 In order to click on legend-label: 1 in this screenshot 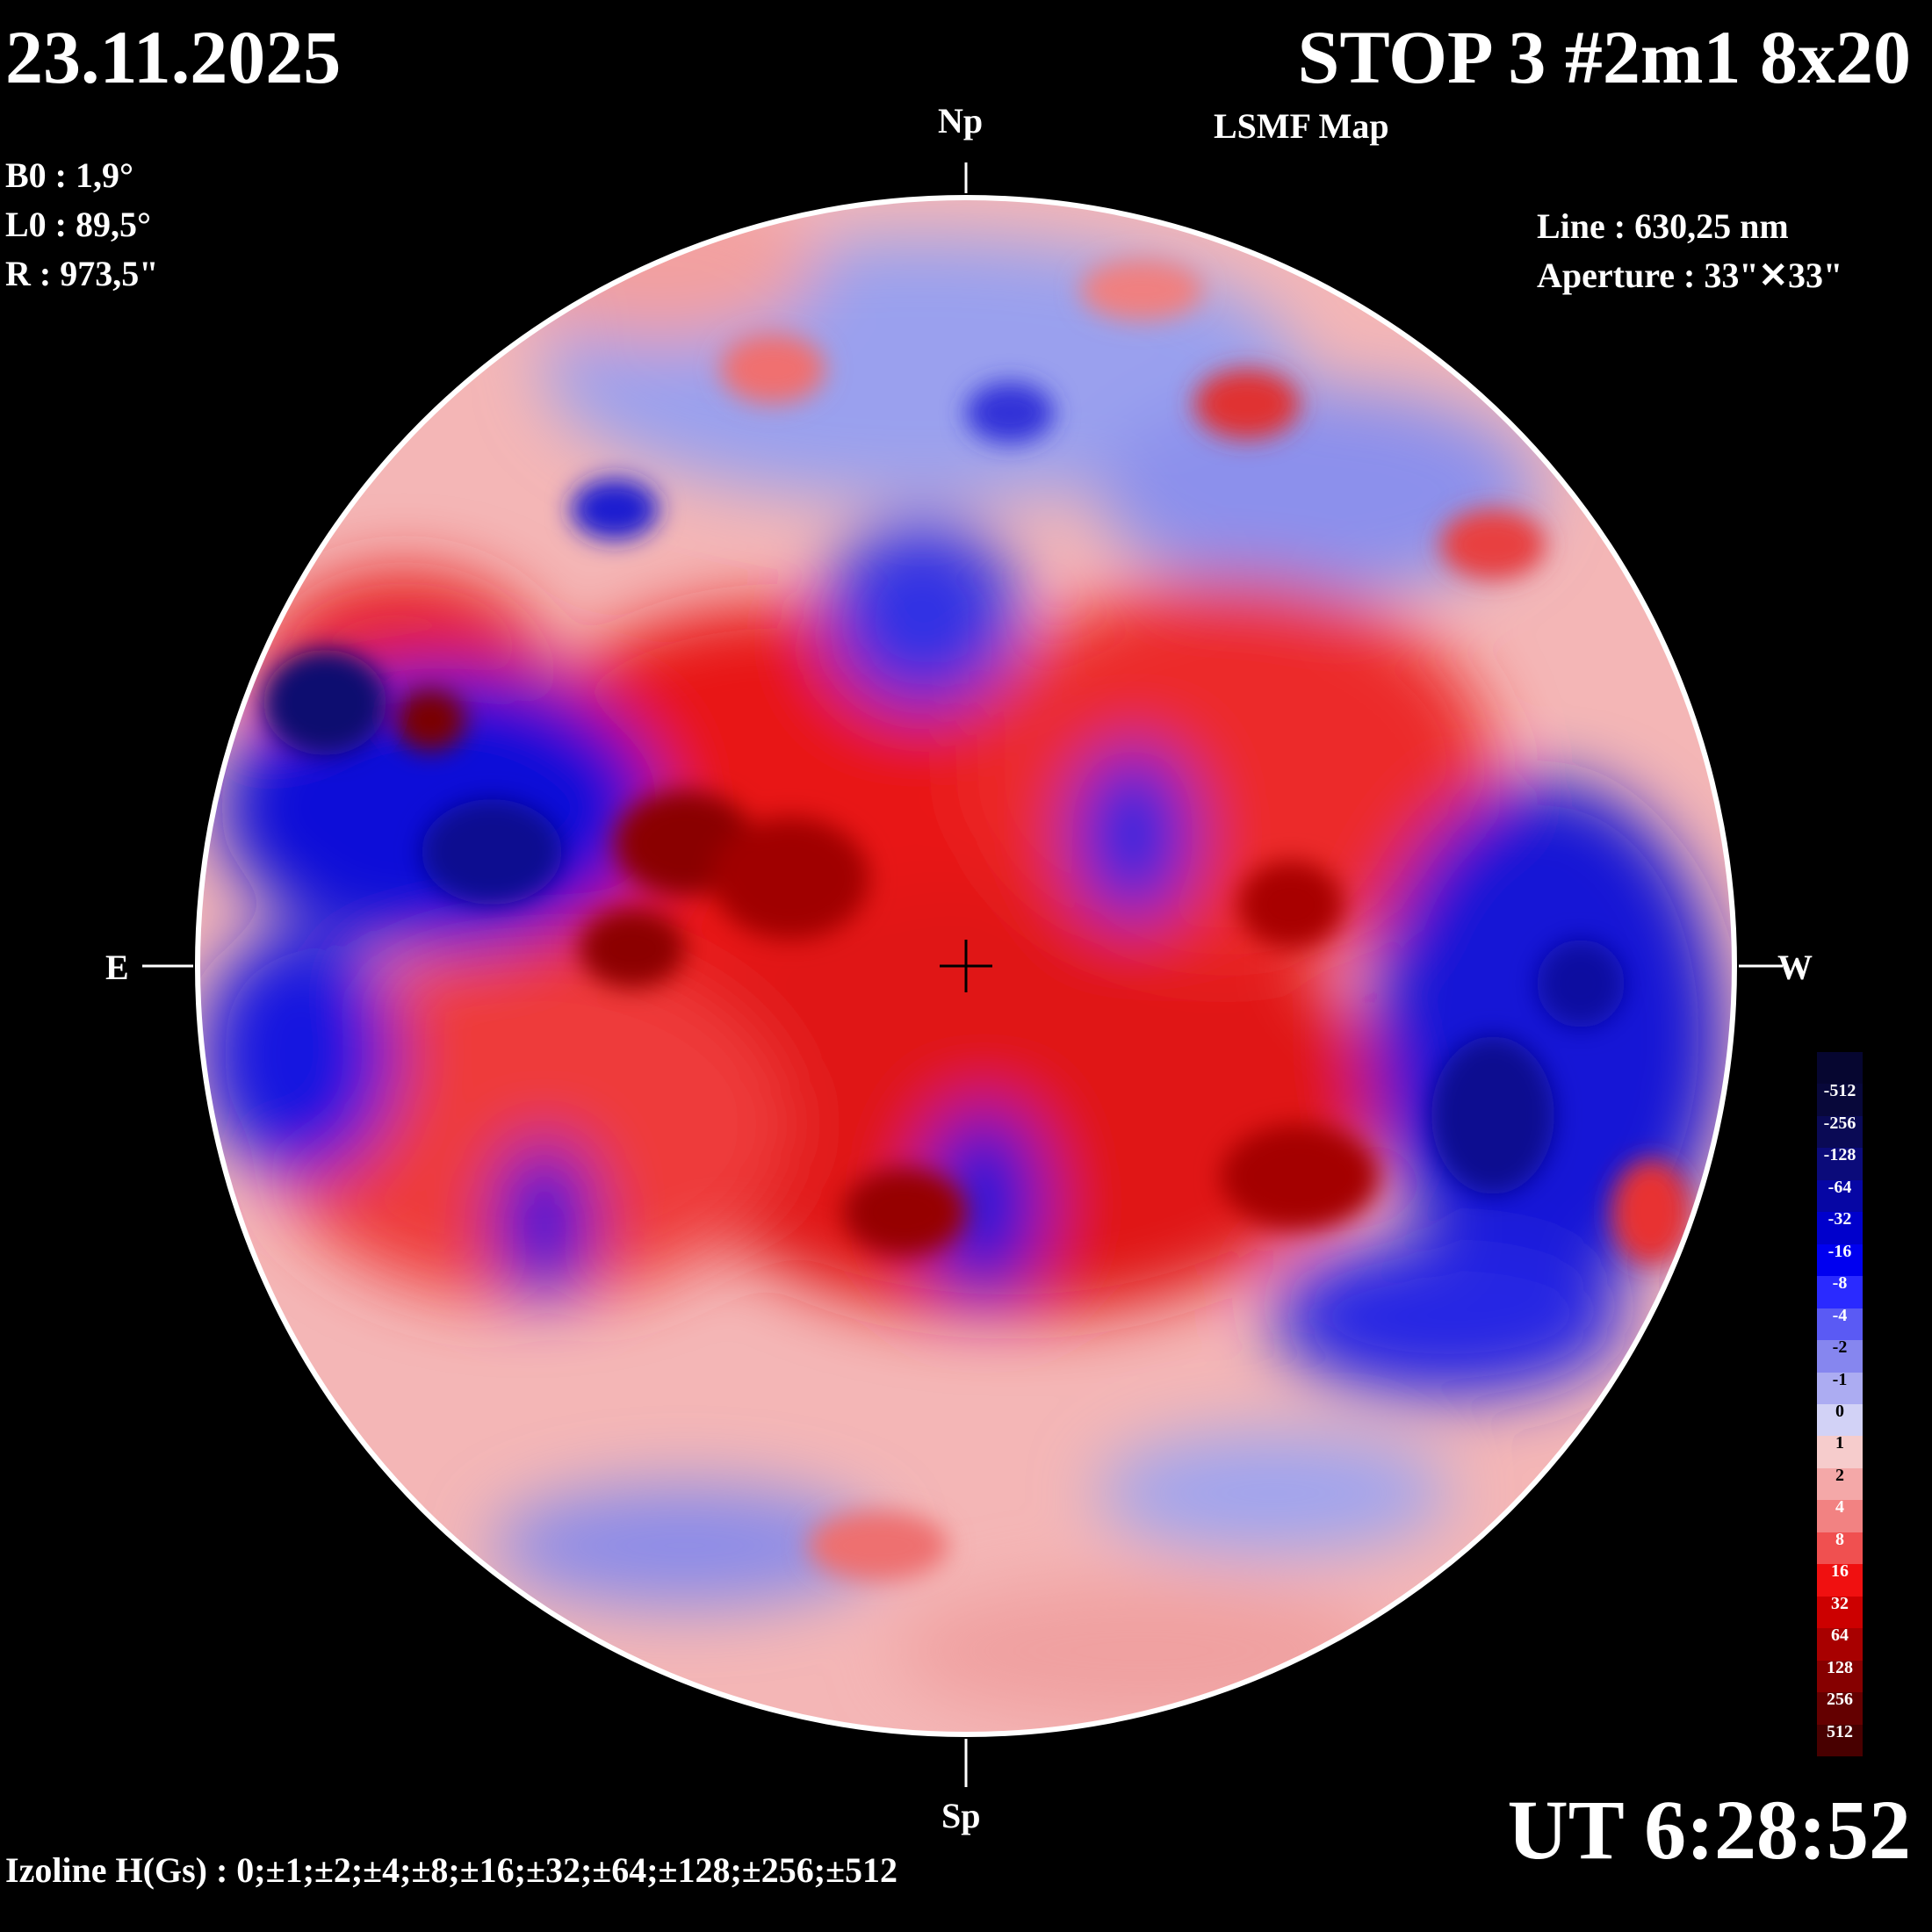, I will do `click(1840, 1443)`.